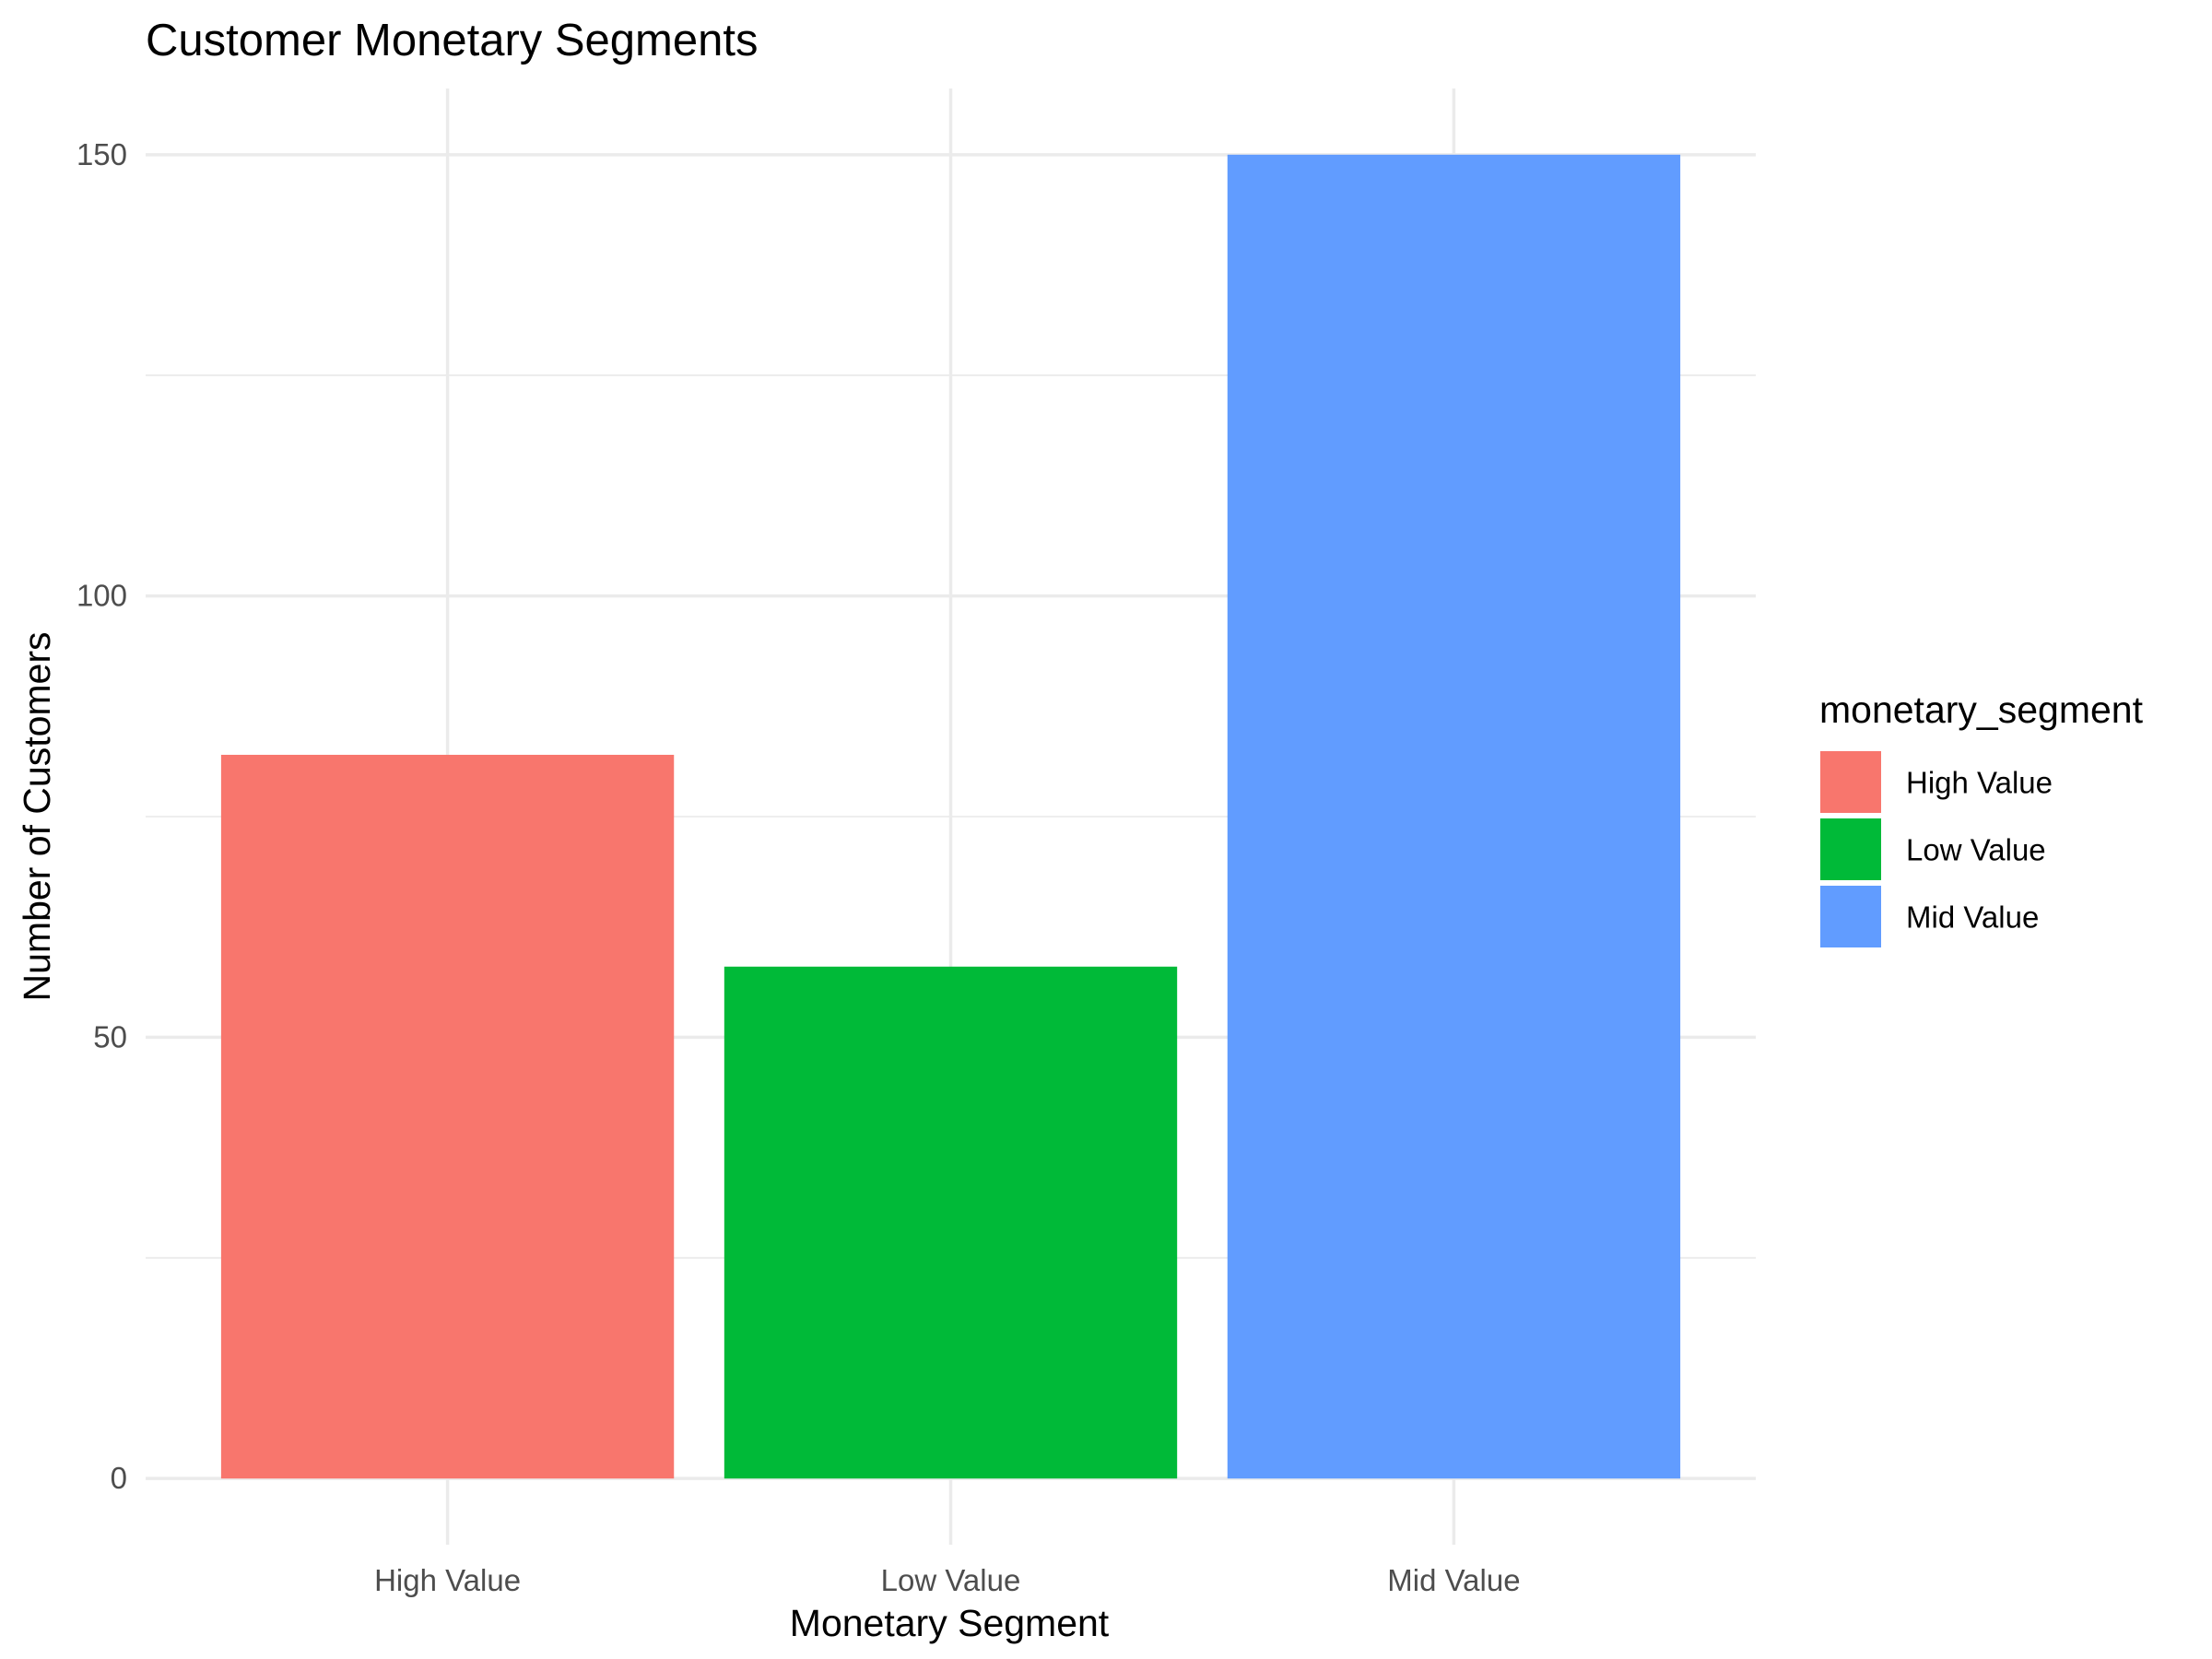  What do you see at coordinates (1979, 783) in the screenshot?
I see `legend-label: High Value` at bounding box center [1979, 783].